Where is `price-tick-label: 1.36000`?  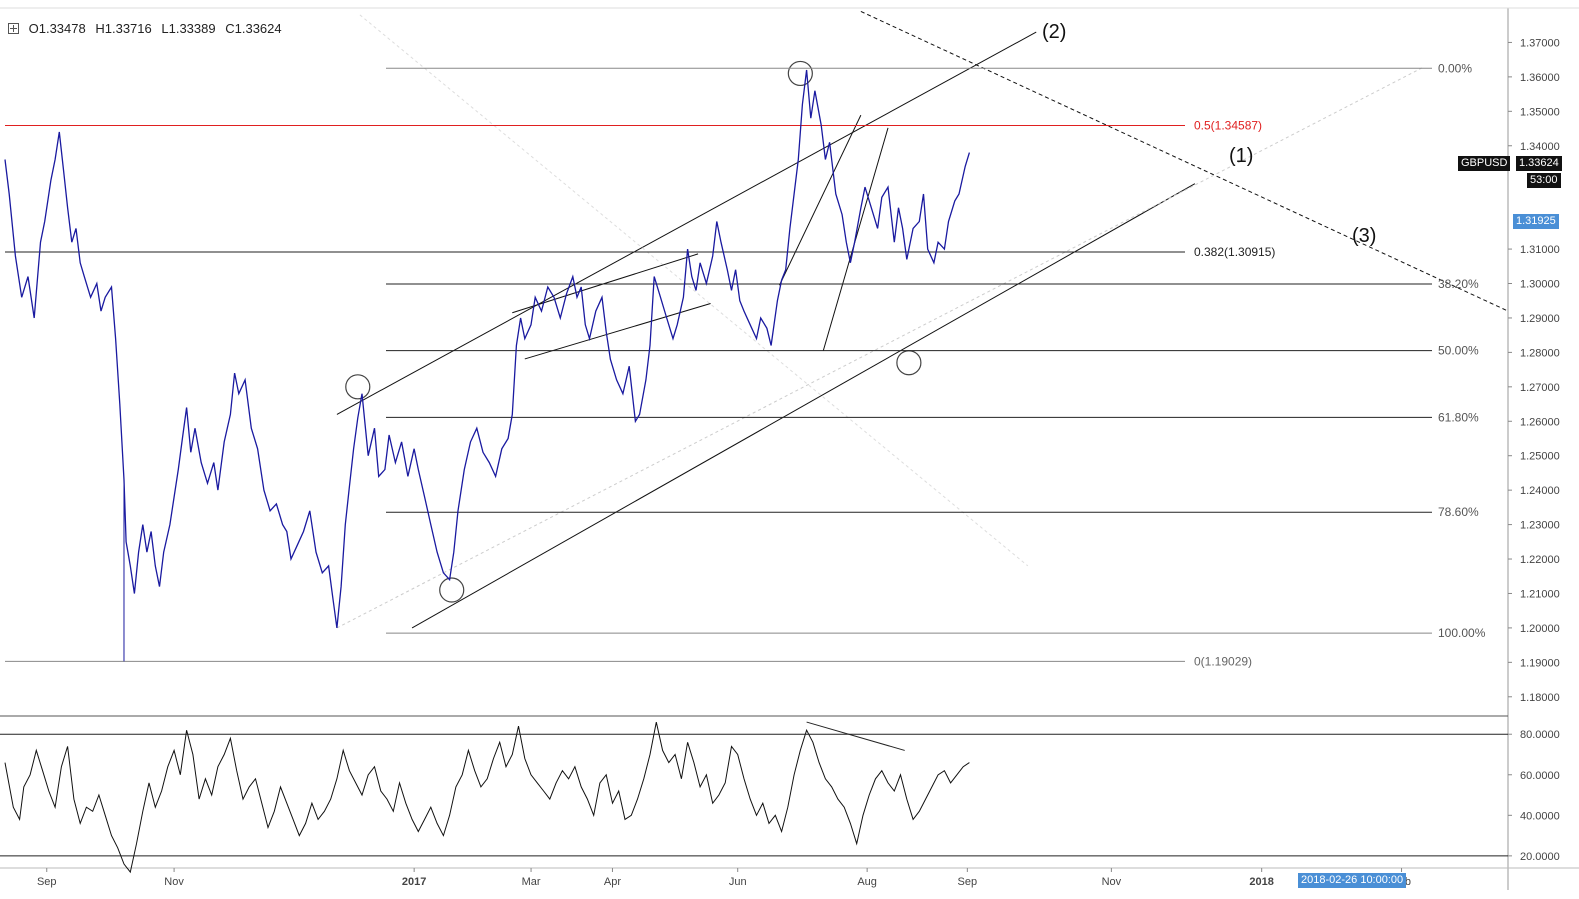 price-tick-label: 1.36000 is located at coordinates (1540, 78).